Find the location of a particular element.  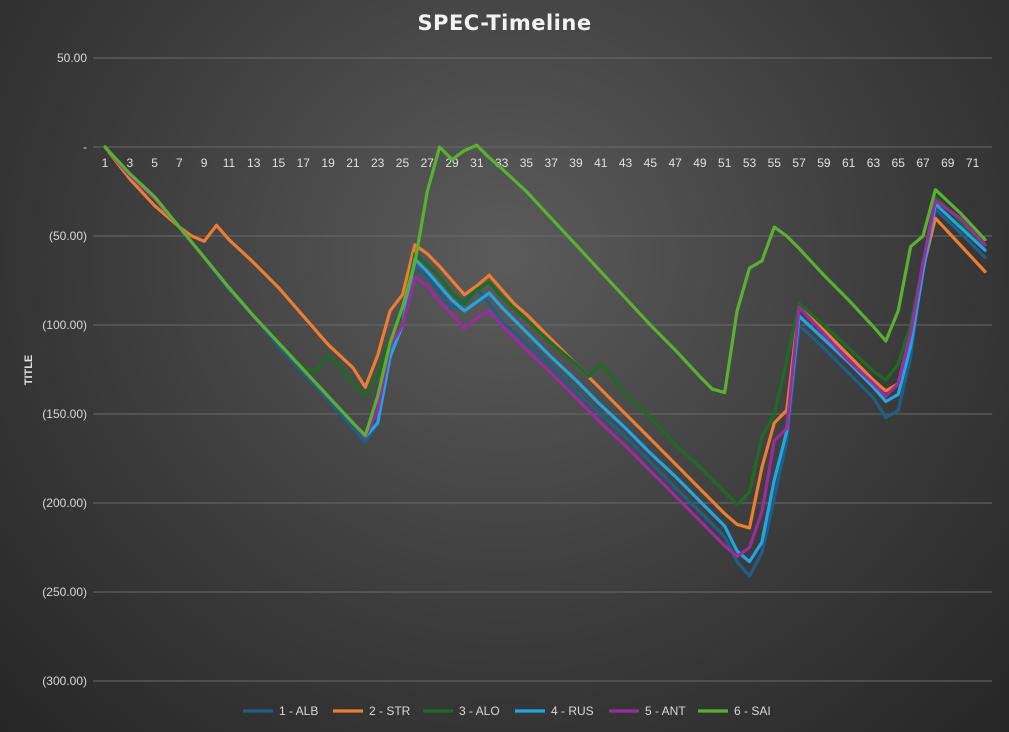

x-tick-label: 41 is located at coordinates (601, 163).